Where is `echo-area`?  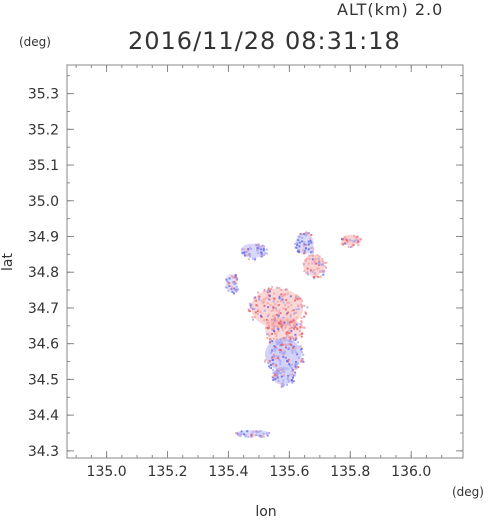
echo-area is located at coordinates (231, 283).